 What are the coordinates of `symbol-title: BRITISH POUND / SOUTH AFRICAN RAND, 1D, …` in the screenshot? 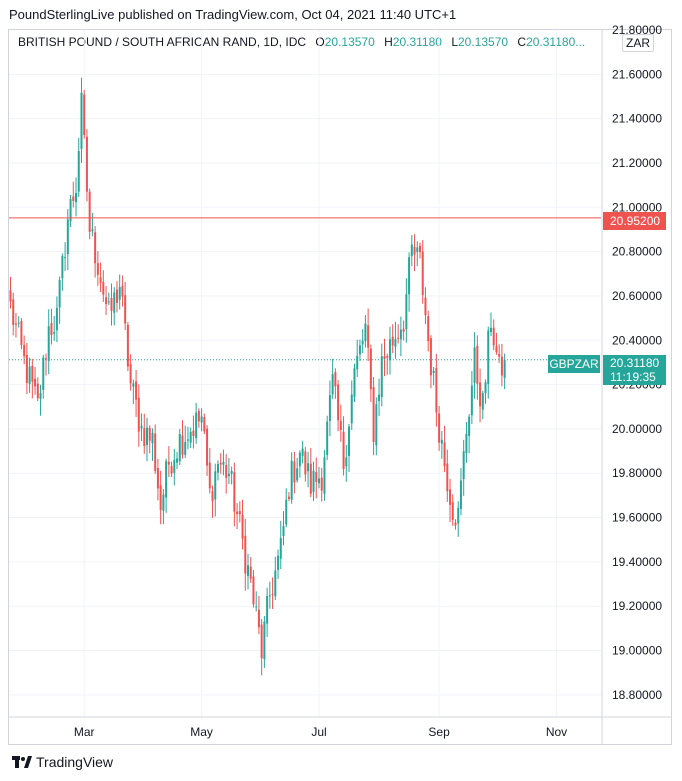 It's located at (162, 42).